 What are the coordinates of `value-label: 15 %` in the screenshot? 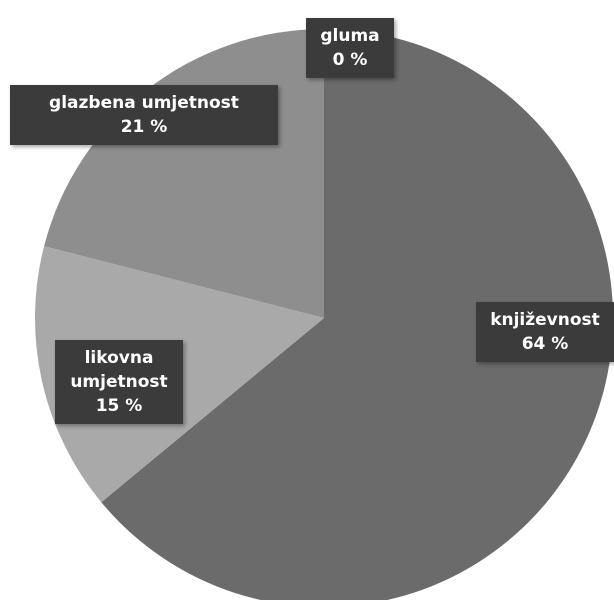 It's located at (119, 406).